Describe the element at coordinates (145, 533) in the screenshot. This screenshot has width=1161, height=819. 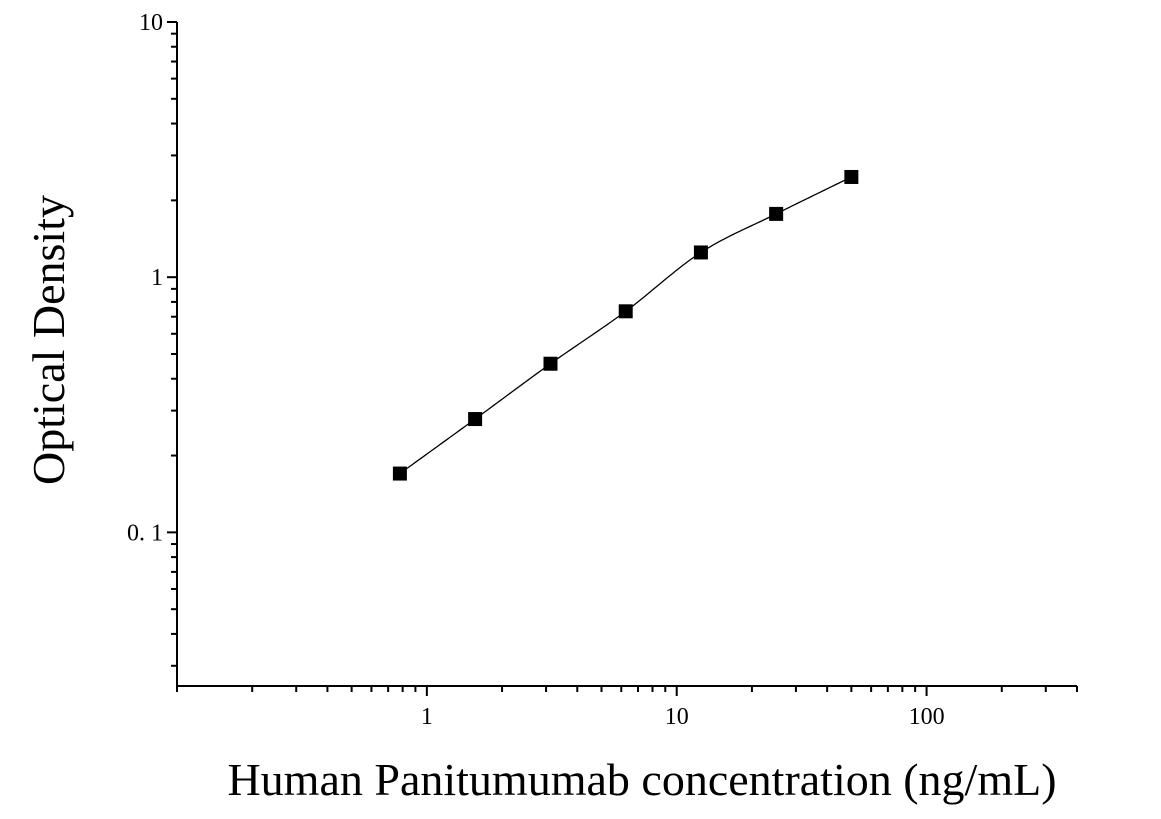
I see `y-tick-label: 0. 1` at that location.